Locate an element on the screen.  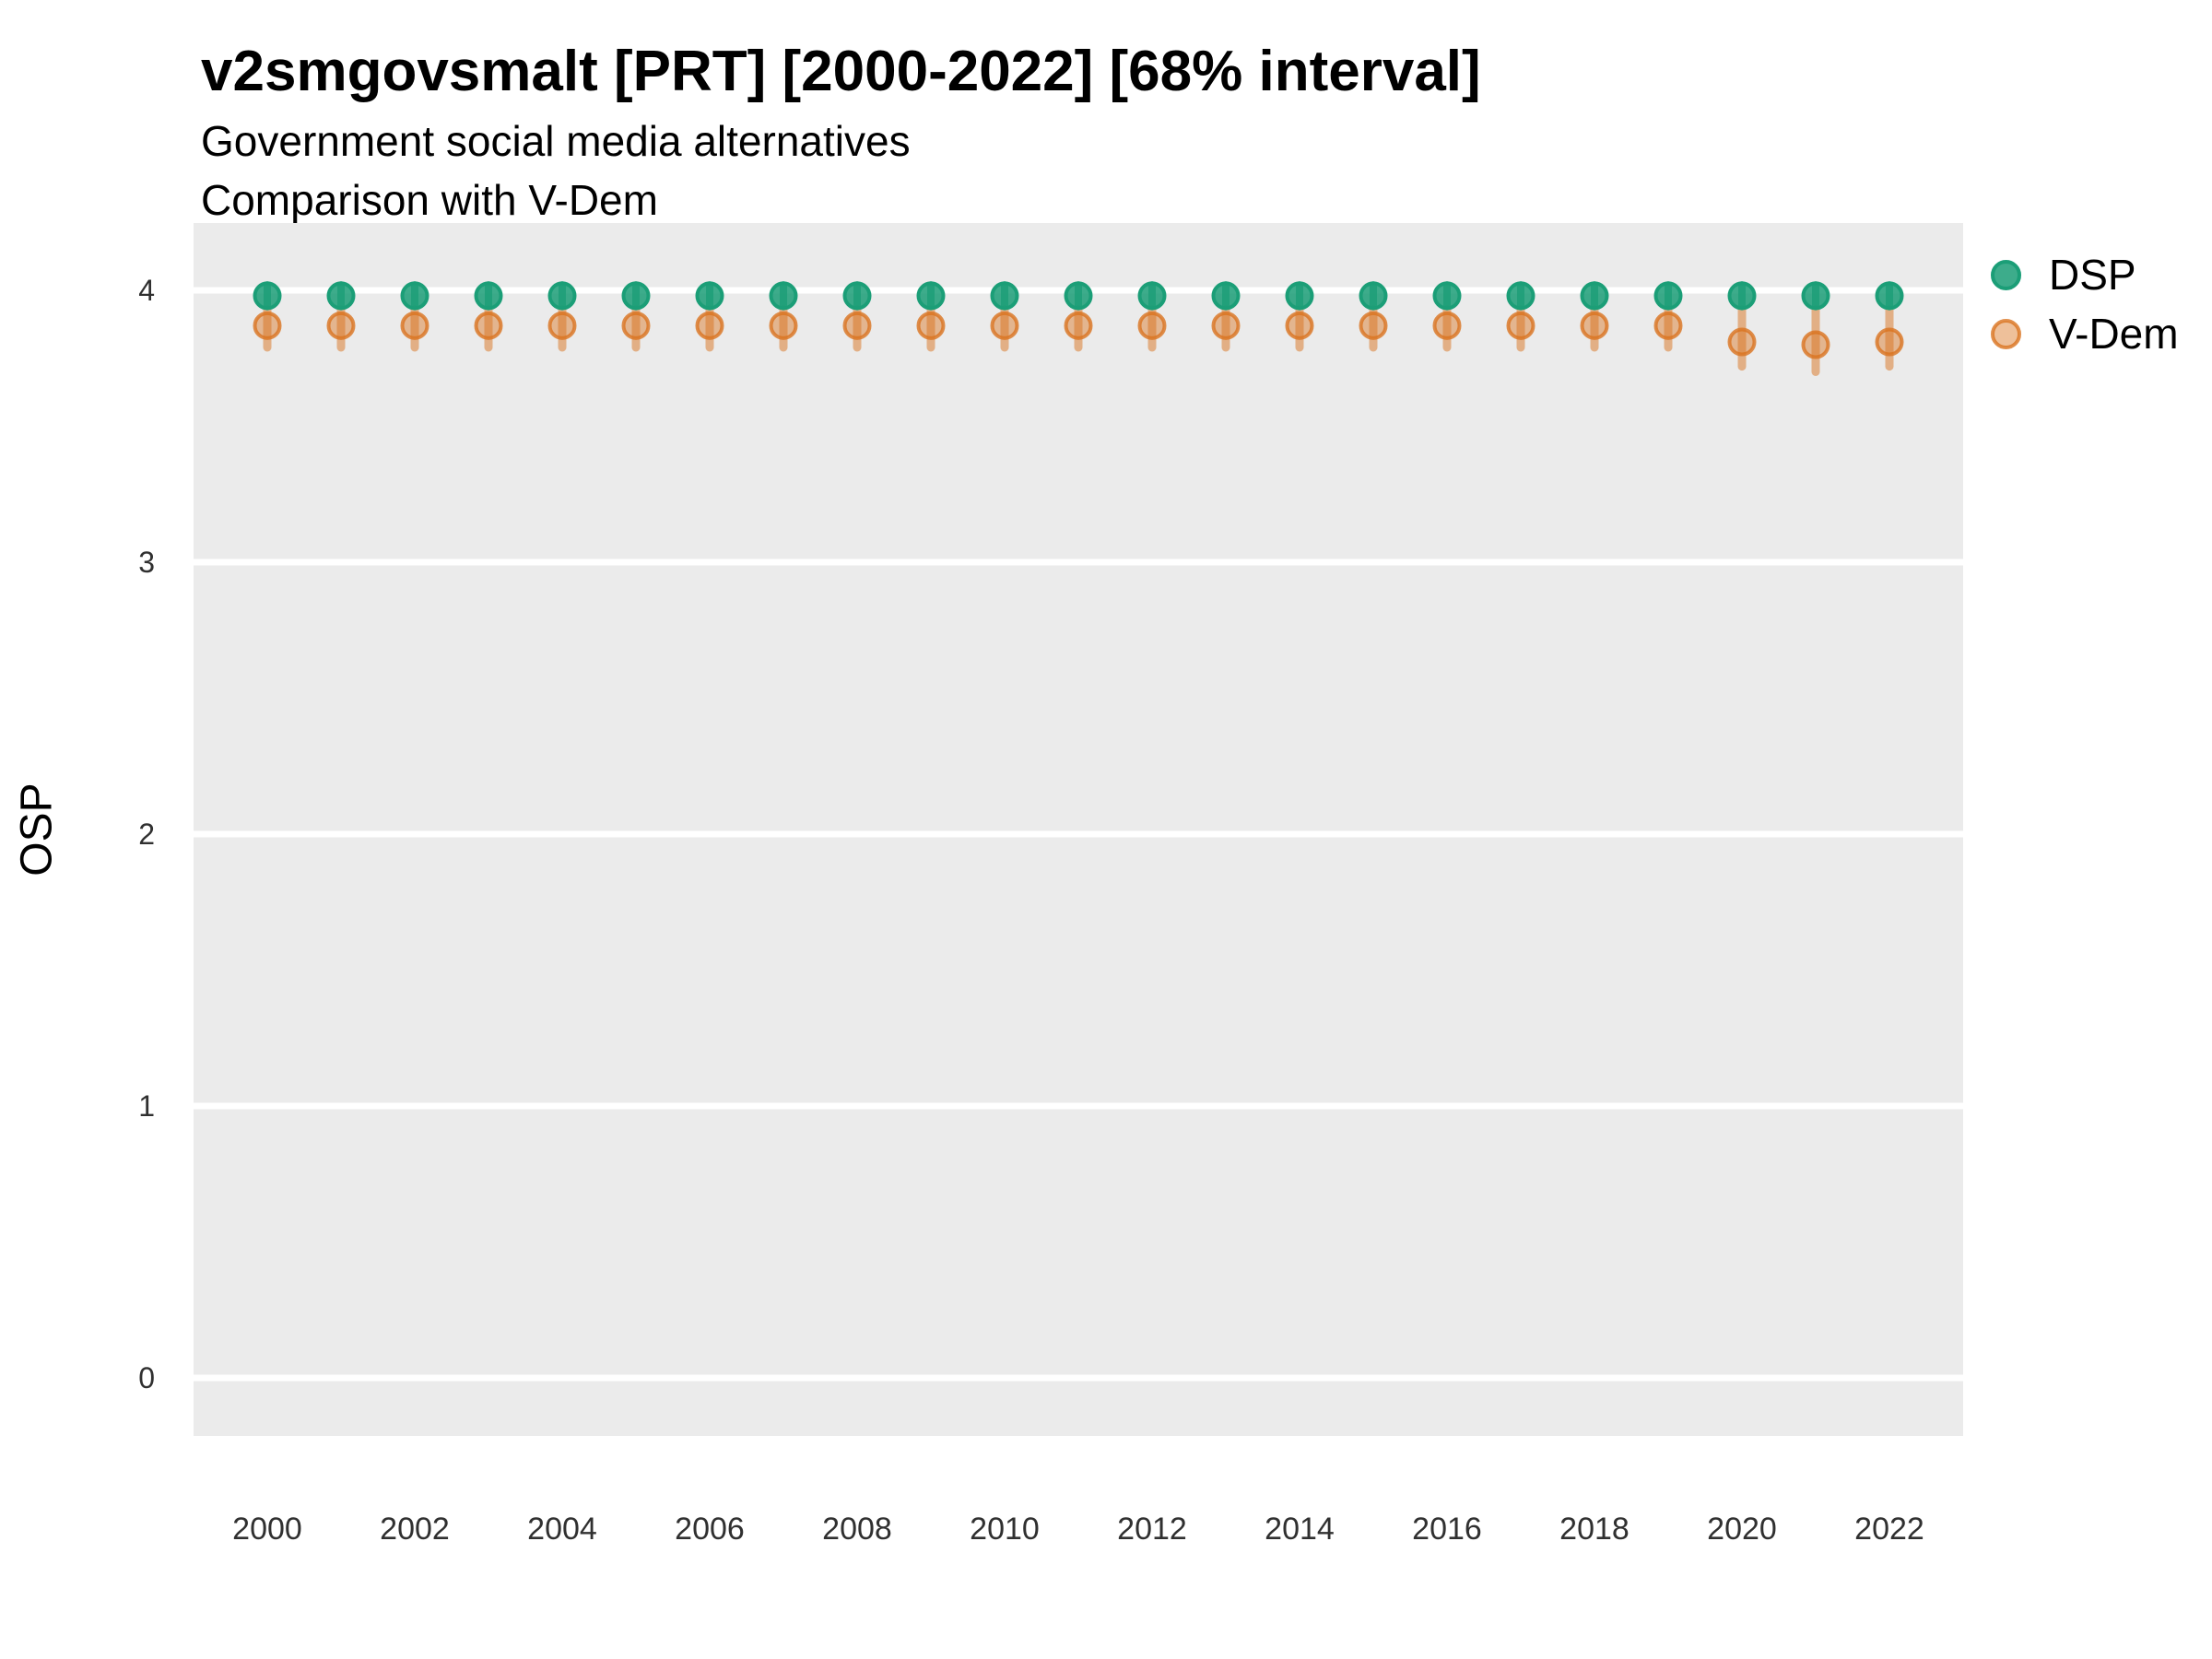
vdem-point-2000 is located at coordinates (267, 325).